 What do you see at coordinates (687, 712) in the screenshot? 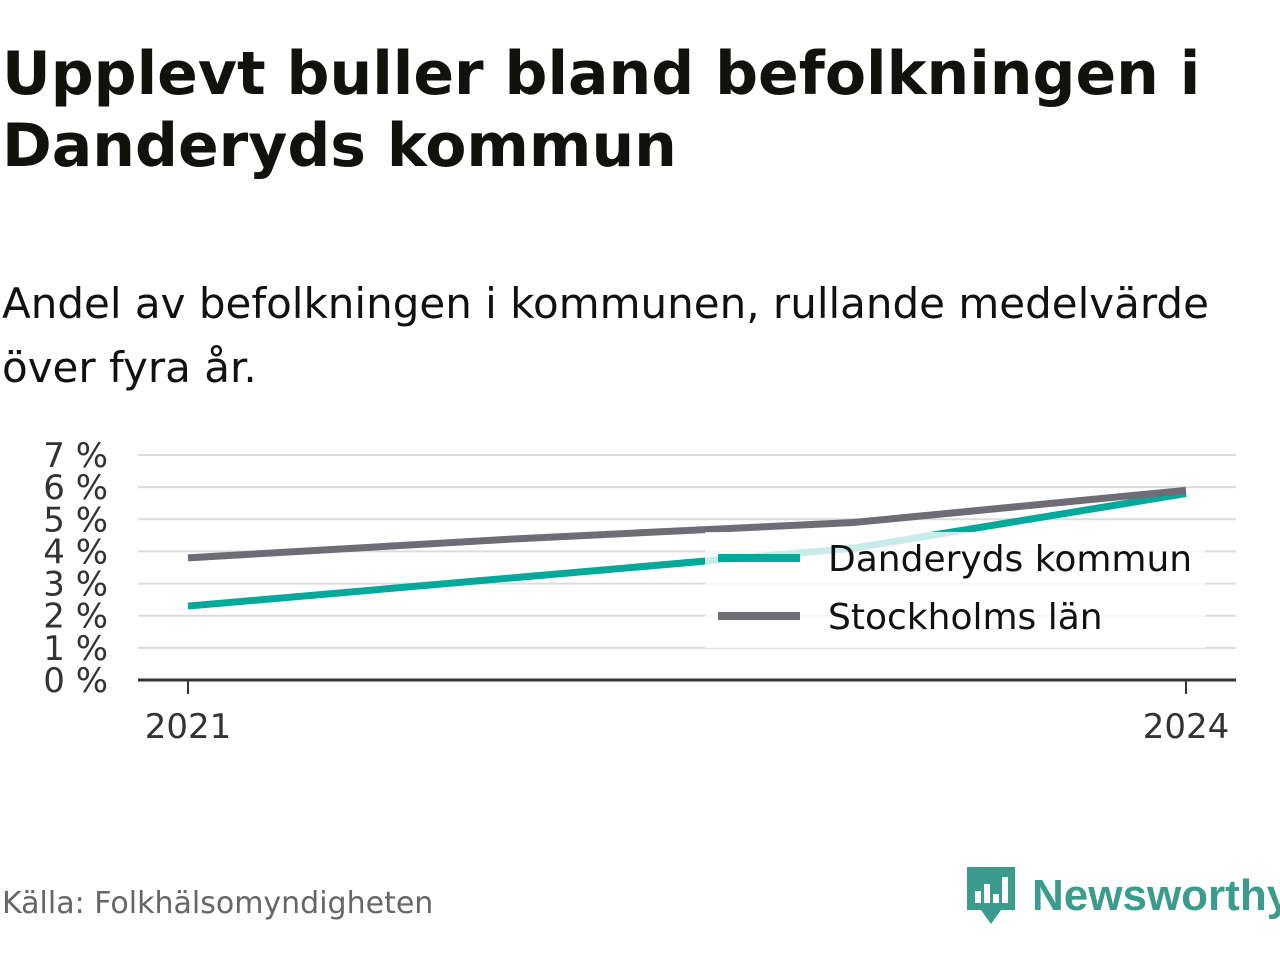
I see `x-axis: 2021 2024` at bounding box center [687, 712].